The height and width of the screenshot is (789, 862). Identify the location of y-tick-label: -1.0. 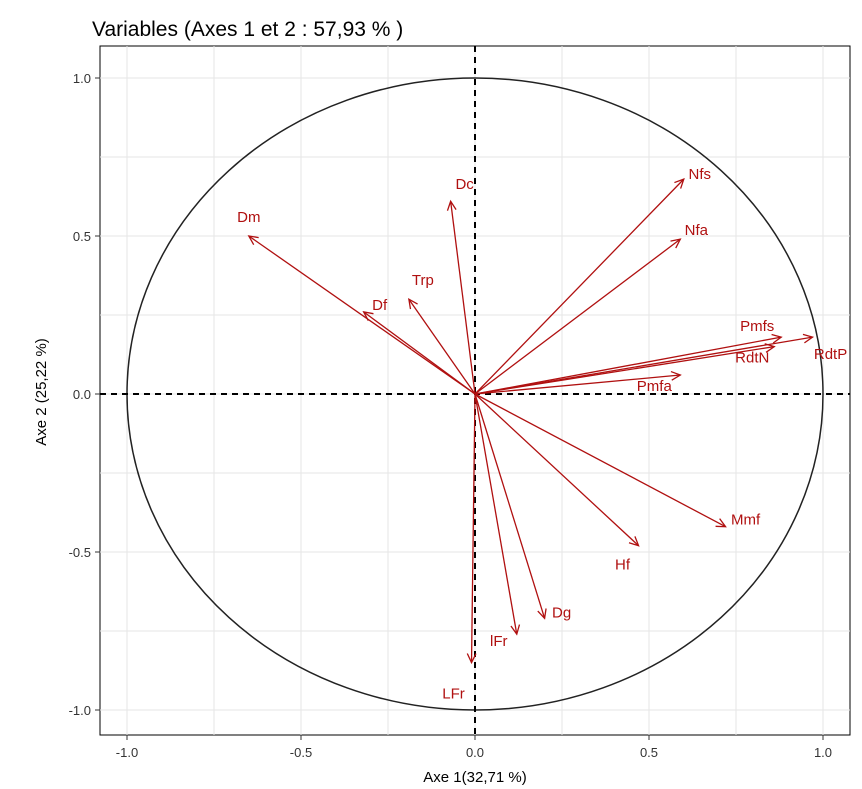
(80, 710).